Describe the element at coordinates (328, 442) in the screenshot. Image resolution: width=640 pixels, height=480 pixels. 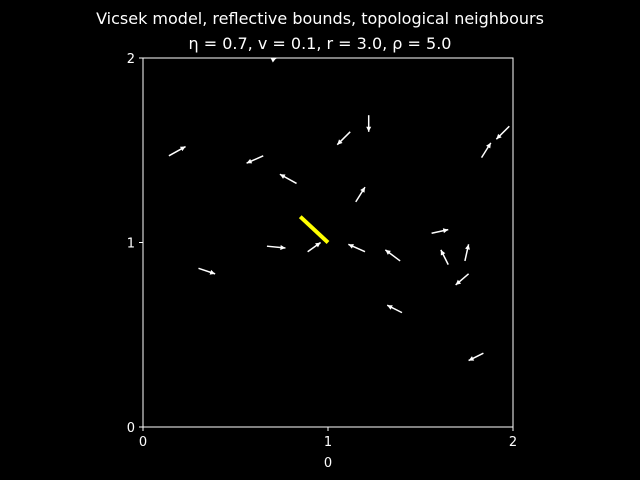
I see `x-tick-label: 1` at that location.